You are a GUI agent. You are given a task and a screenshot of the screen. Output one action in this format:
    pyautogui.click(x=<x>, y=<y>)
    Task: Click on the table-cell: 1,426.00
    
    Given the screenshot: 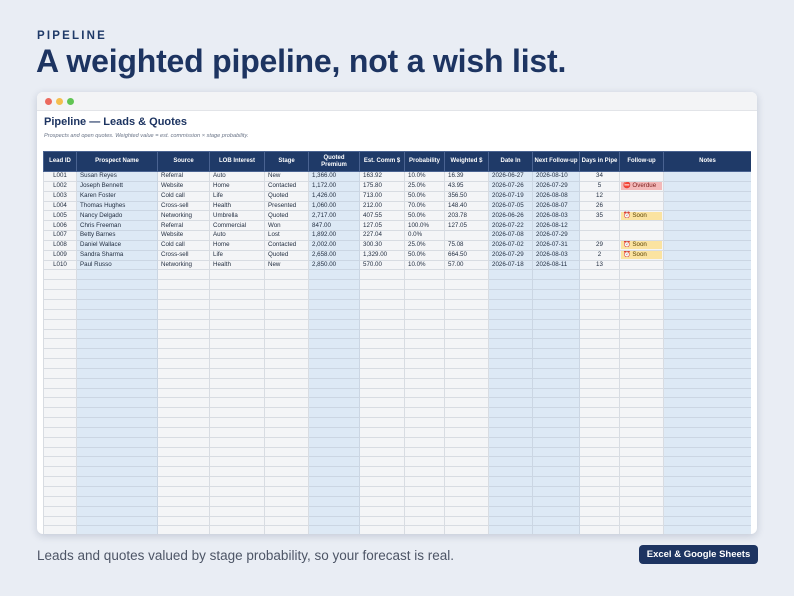 What is the action you would take?
    pyautogui.click(x=334, y=196)
    